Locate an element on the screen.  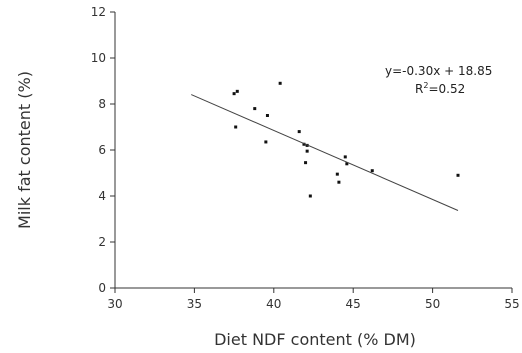
y-tick-label: 12 is located at coordinates (98, 12).